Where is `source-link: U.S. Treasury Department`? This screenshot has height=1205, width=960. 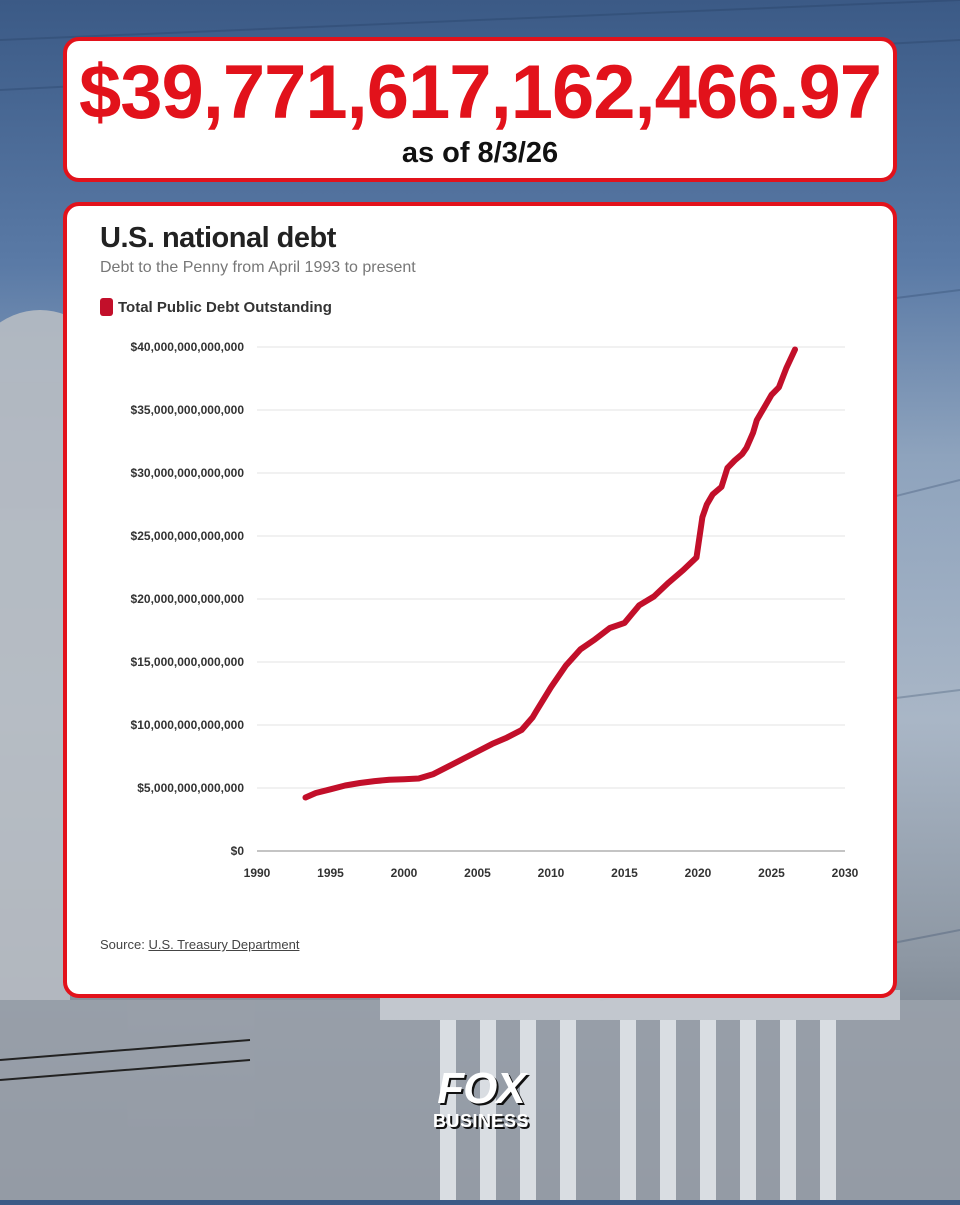
source-link: U.S. Treasury Department is located at coordinates (224, 944).